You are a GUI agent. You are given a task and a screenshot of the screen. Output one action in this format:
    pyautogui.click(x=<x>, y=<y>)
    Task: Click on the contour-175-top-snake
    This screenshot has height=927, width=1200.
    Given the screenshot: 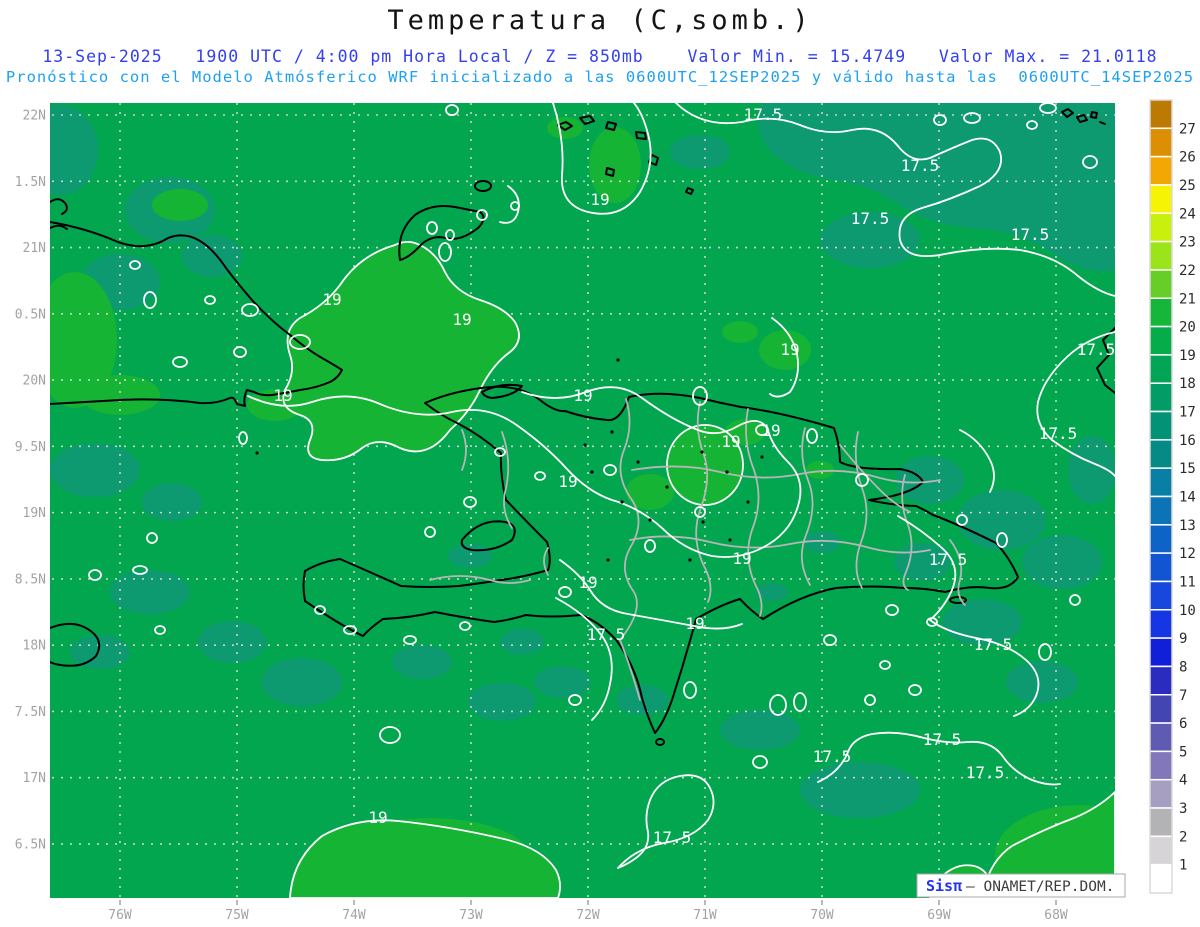 What is the action you would take?
    pyautogui.click(x=895, y=200)
    